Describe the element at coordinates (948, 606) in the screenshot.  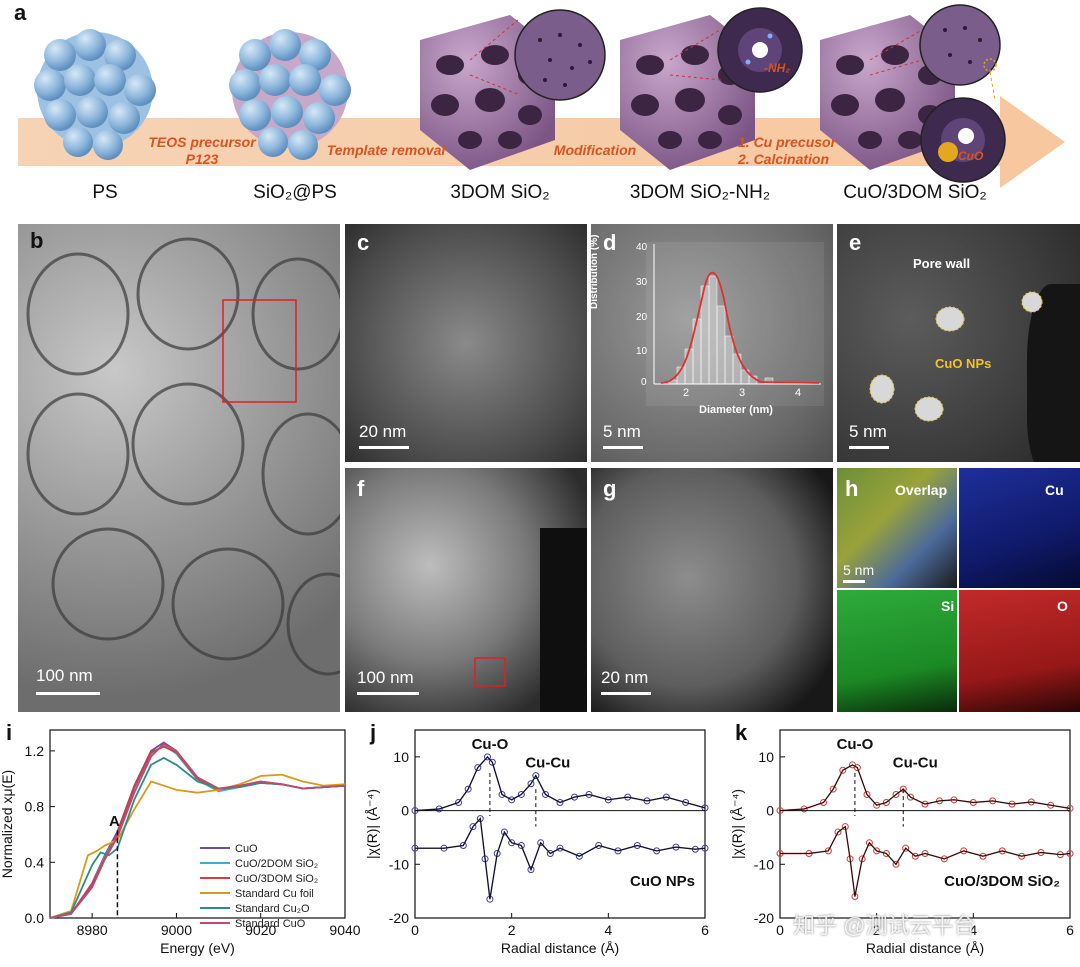
I see `label-si: Si` at that location.